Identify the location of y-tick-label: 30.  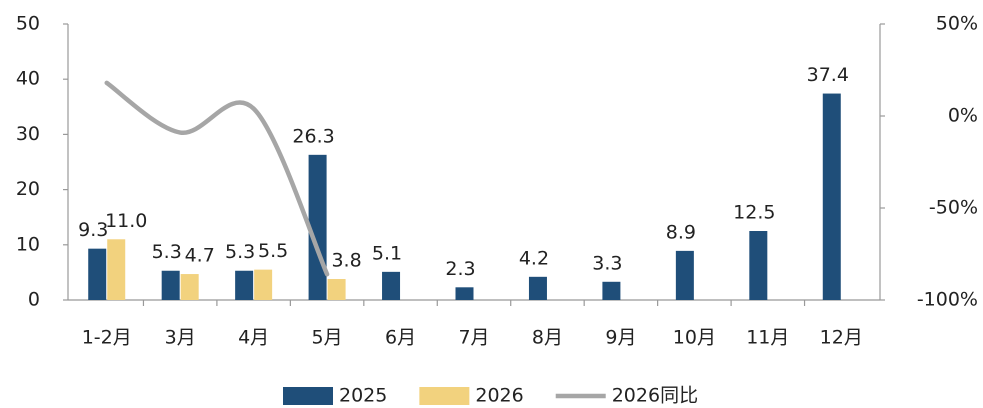
(28, 134).